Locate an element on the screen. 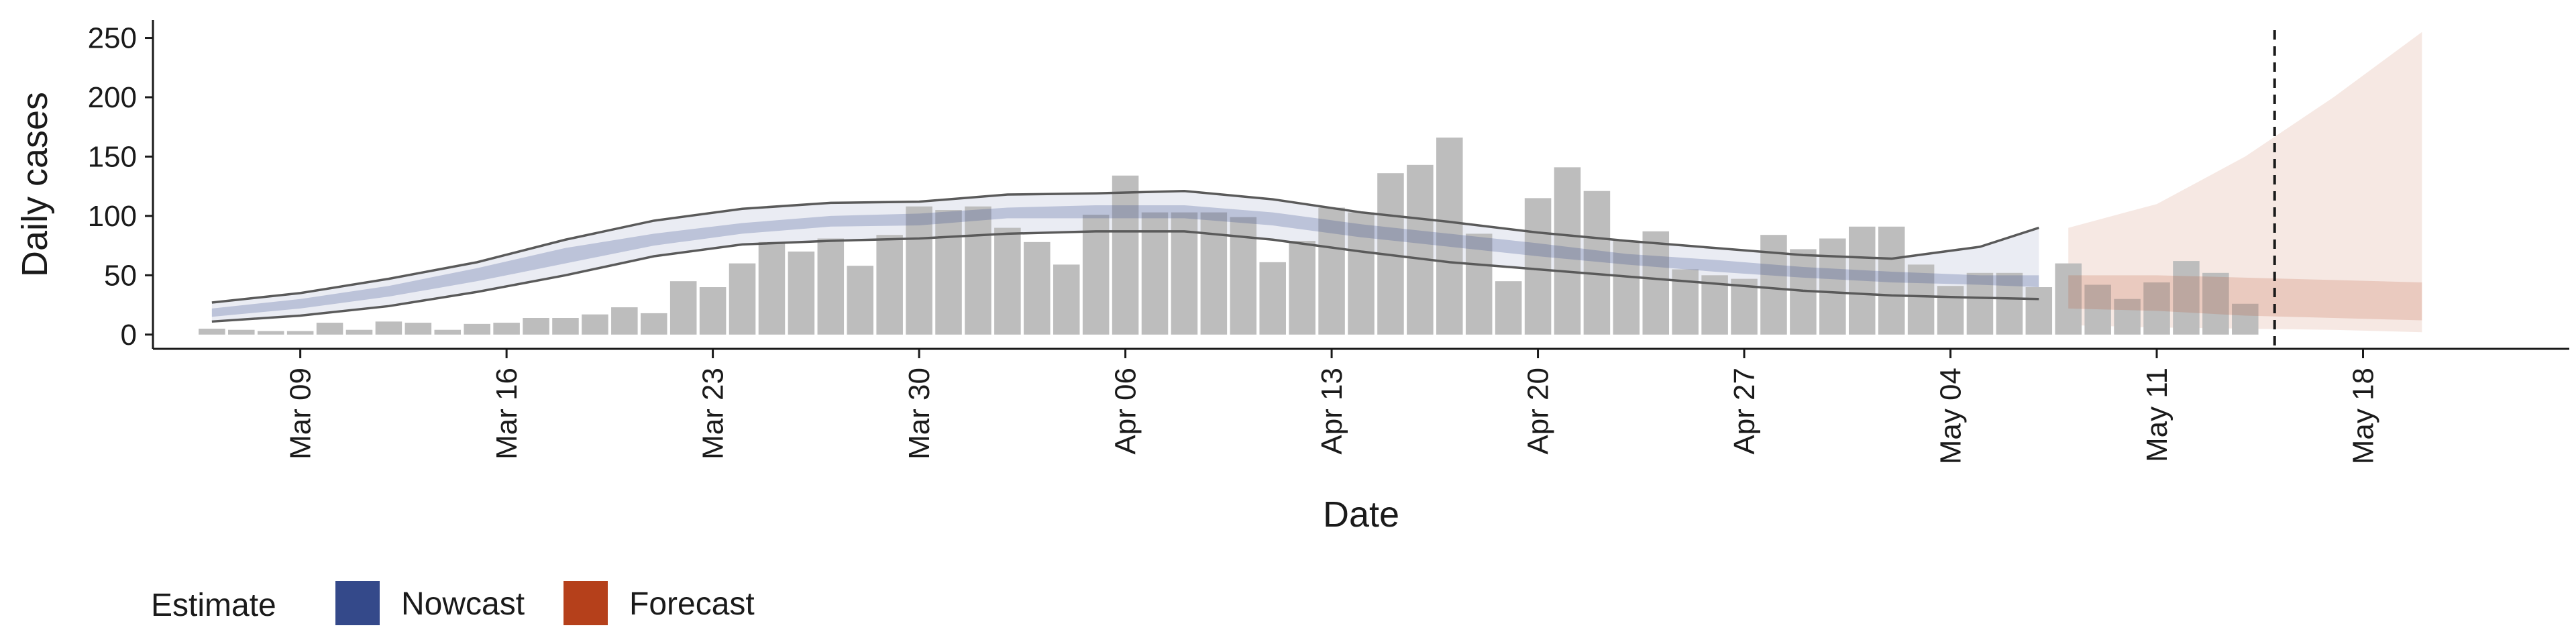 This screenshot has height=644, width=2576. nowcast-legend-label: Nowcast is located at coordinates (463, 604).